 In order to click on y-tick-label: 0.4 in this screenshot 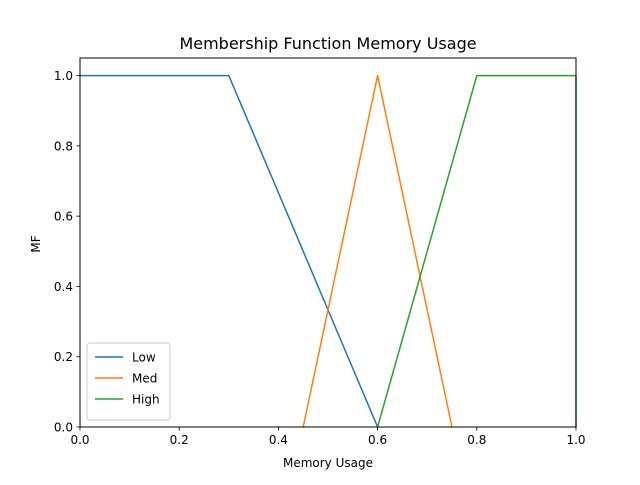, I will do `click(63, 287)`.